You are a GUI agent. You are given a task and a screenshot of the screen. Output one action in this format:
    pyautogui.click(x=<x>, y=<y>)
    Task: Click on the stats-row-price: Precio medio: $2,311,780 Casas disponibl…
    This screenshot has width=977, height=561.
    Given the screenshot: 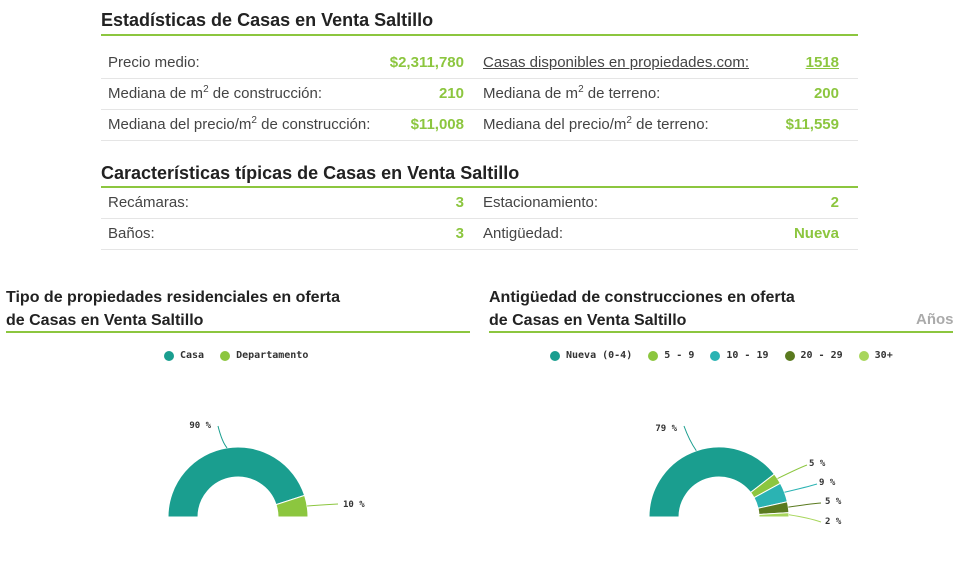 What is the action you would take?
    pyautogui.click(x=479, y=63)
    